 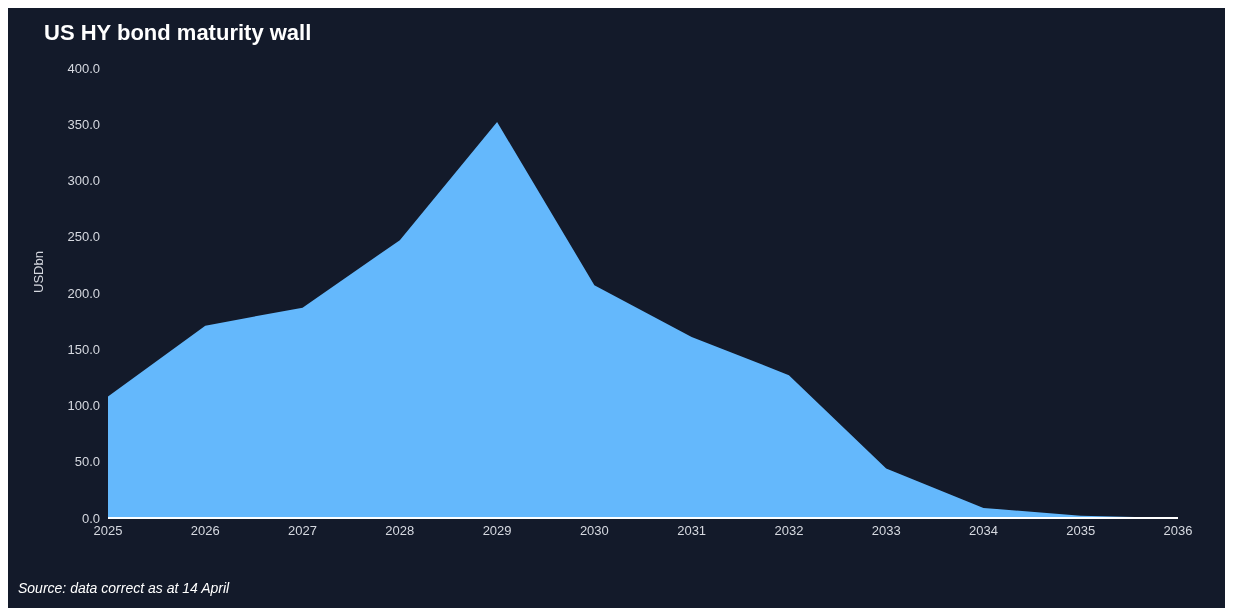 What do you see at coordinates (83, 293) in the screenshot?
I see `y-tick-label: 200.0` at bounding box center [83, 293].